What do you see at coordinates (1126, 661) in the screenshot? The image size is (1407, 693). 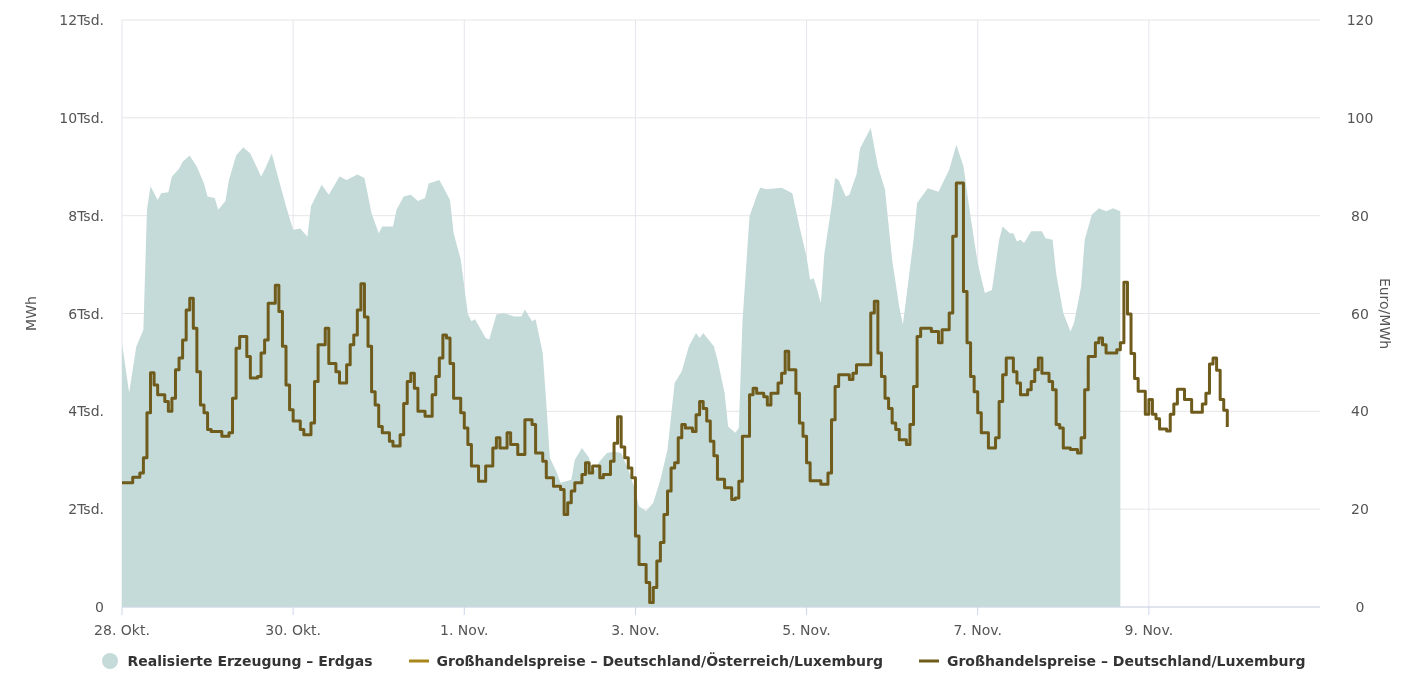 I see `legend-label: Großhandelspreise – Deutschland/Luxemburg` at bounding box center [1126, 661].